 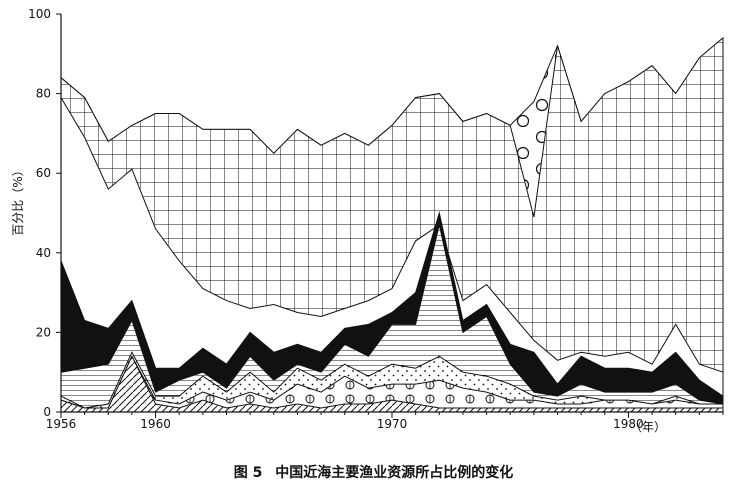 What do you see at coordinates (628, 424) in the screenshot?
I see `x-tick-label: 1980` at bounding box center [628, 424].